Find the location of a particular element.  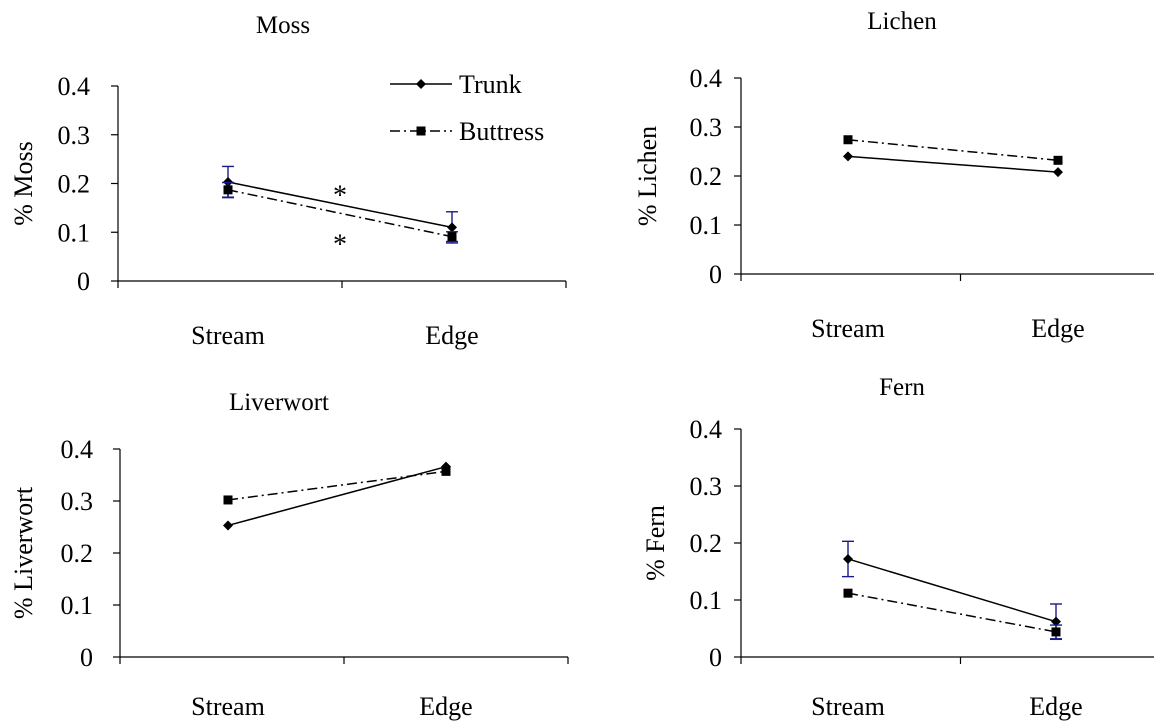

legend-label-buttress: Buttress is located at coordinates (501, 131).